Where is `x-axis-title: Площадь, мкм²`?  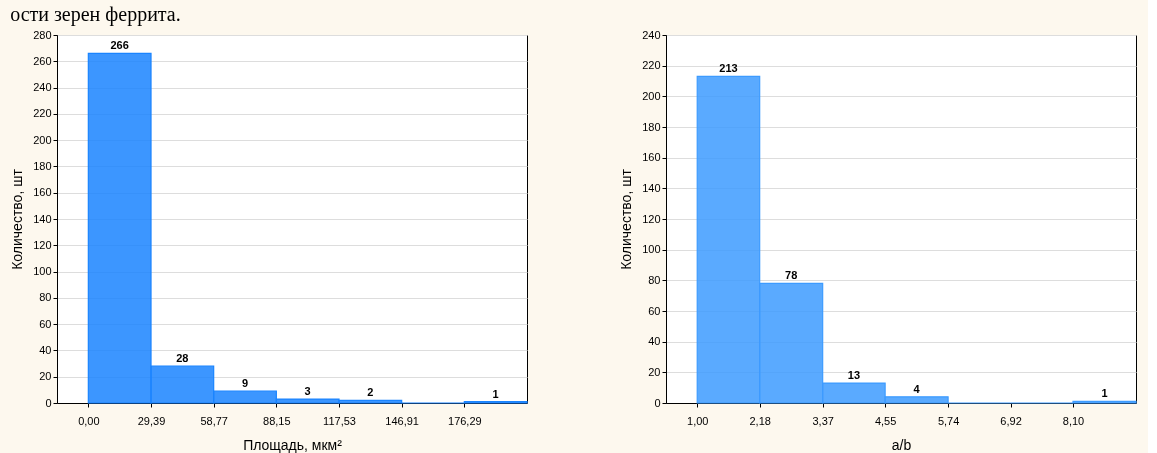 x-axis-title: Площадь, мкм² is located at coordinates (293, 444).